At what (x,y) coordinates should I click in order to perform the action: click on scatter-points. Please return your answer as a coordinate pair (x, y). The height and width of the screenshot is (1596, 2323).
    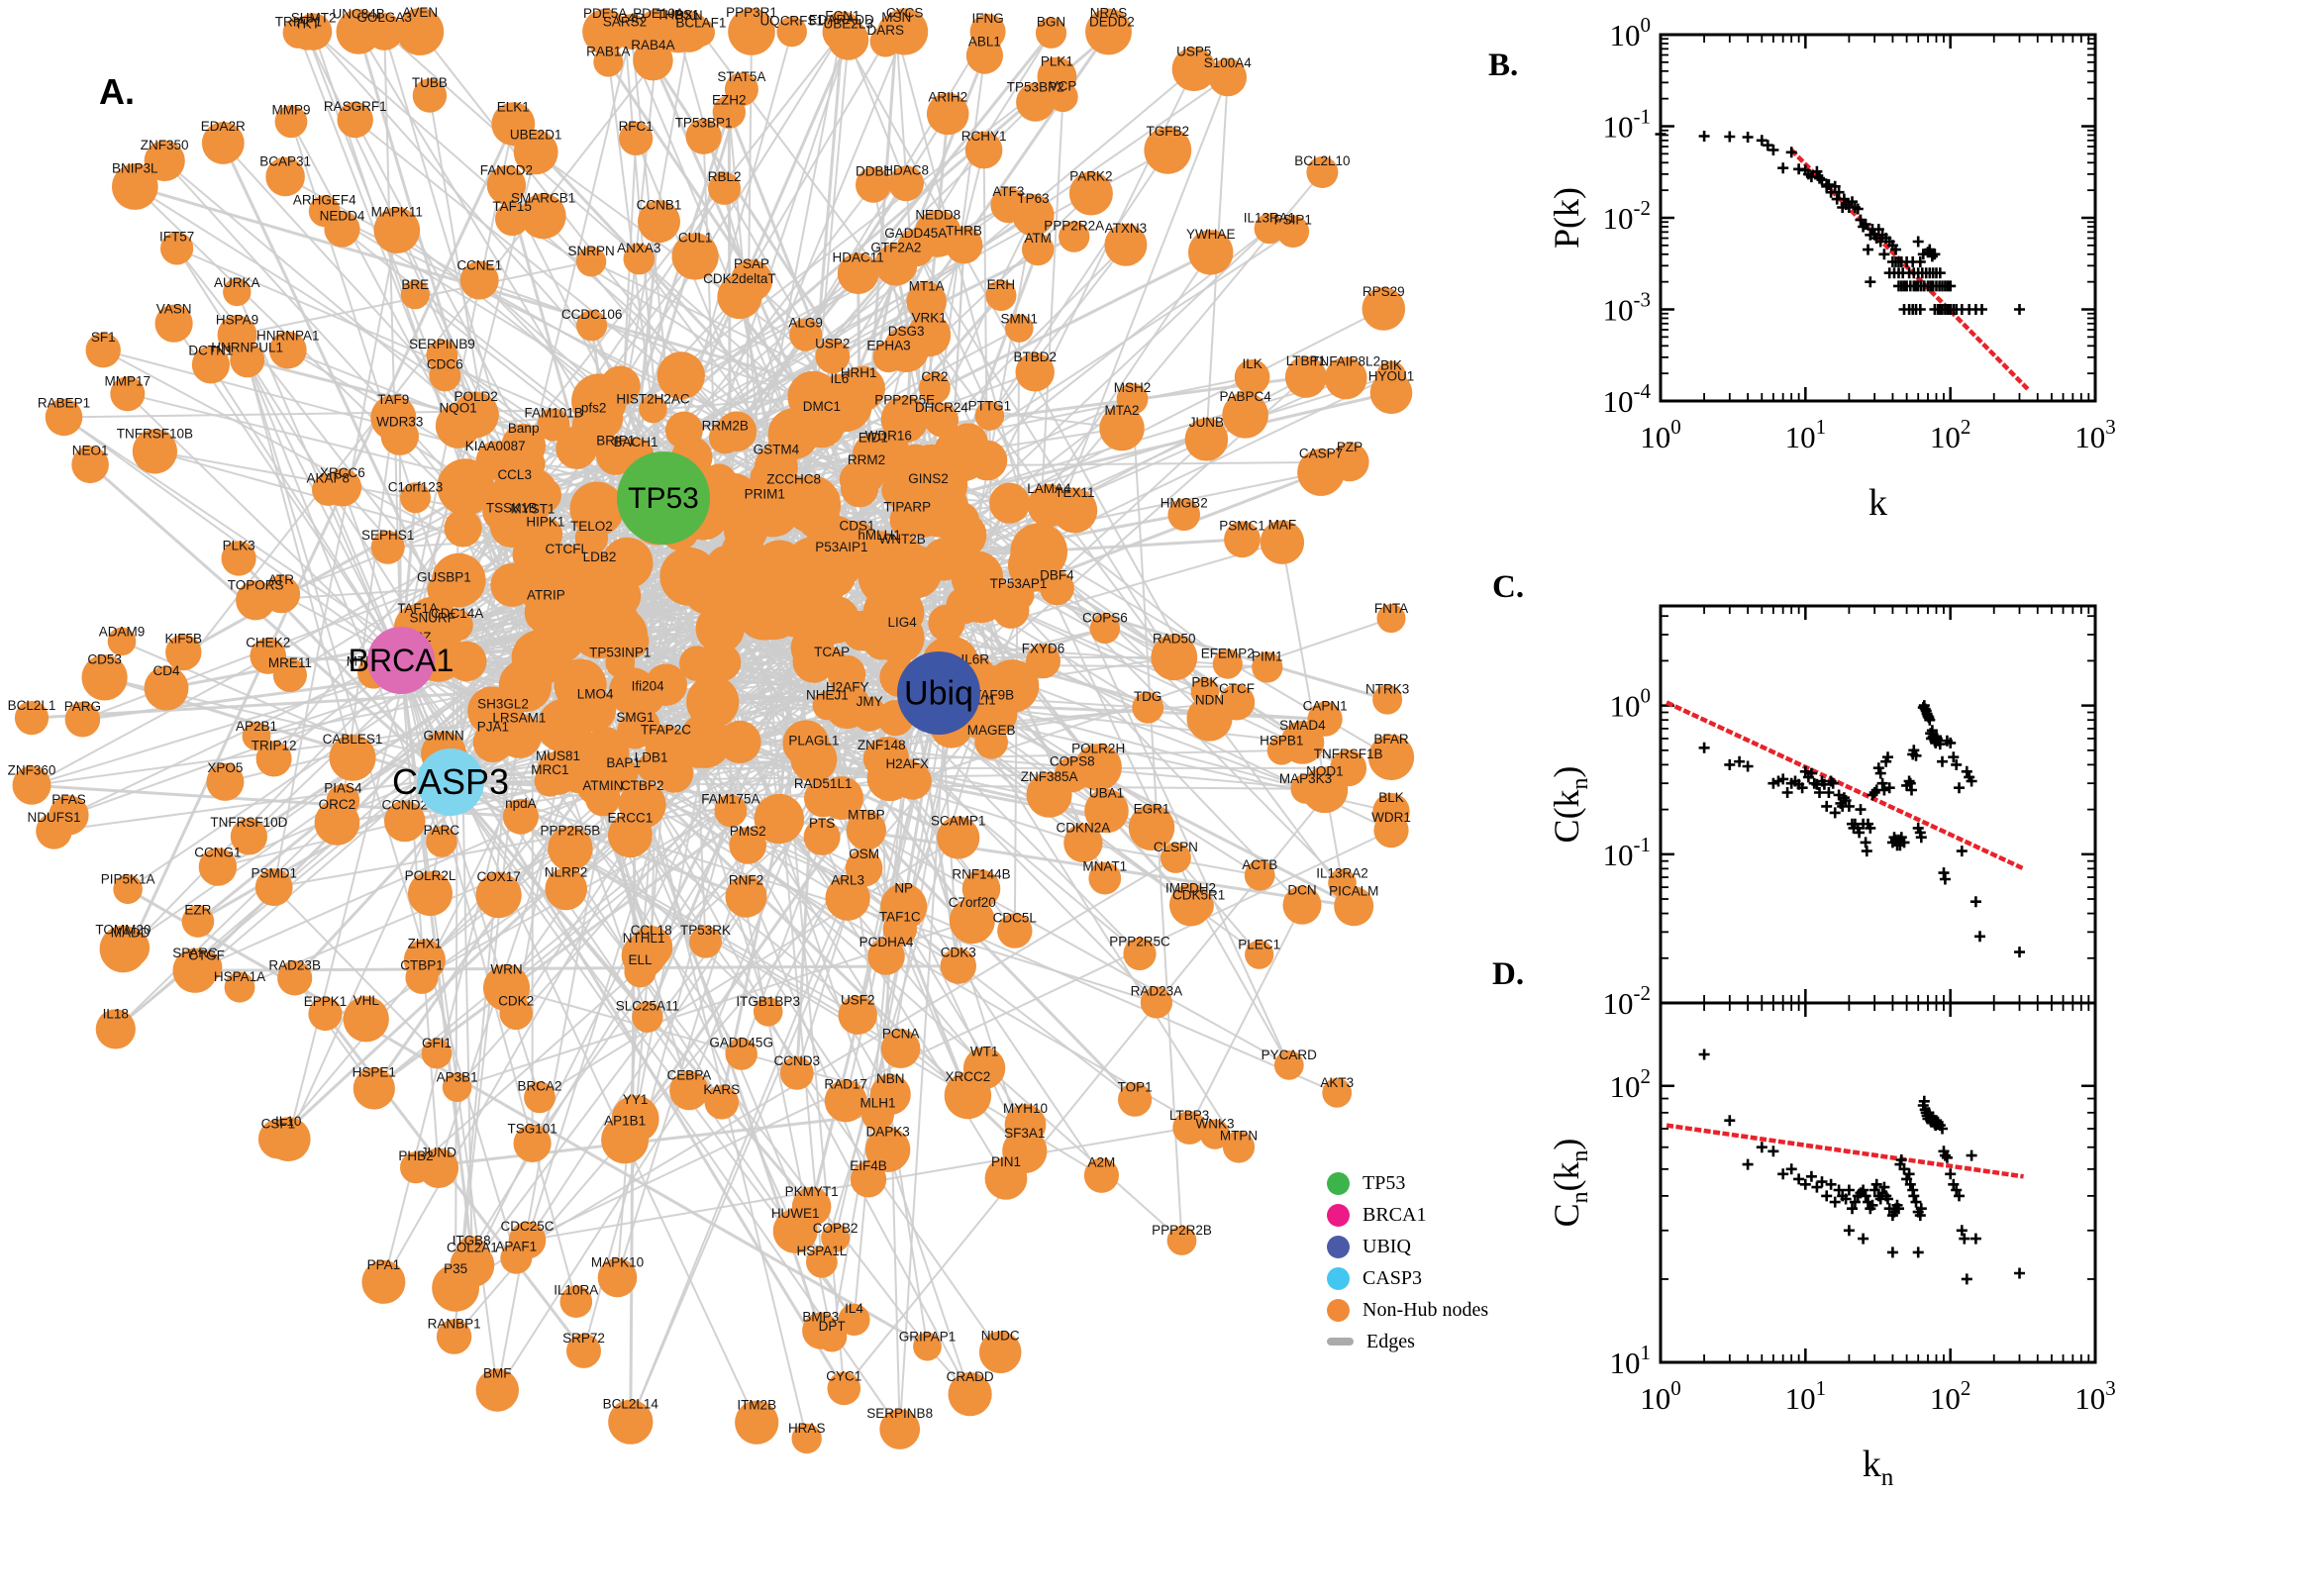
    Looking at the image, I should click on (1861, 829).